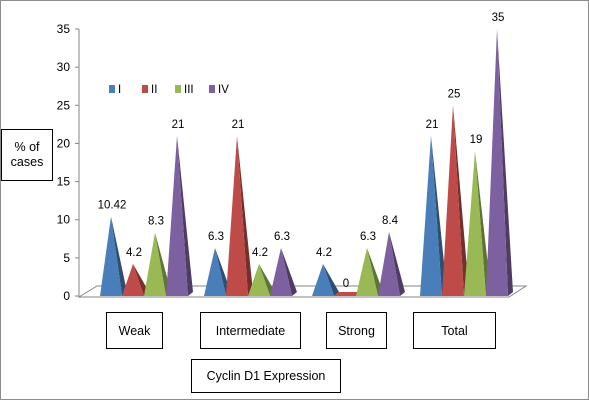 The image size is (589, 401). What do you see at coordinates (216, 237) in the screenshot?
I see `data-label-intermediate-i: 6.3` at bounding box center [216, 237].